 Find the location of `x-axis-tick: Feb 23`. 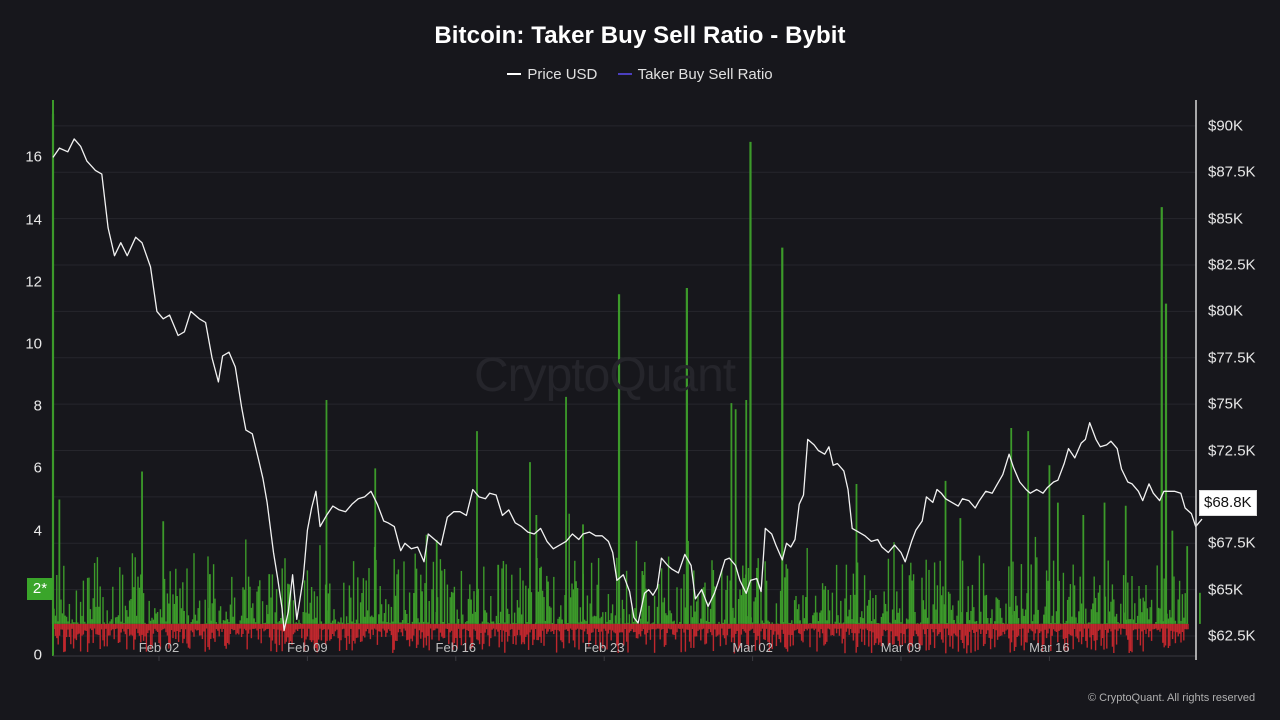

x-axis-tick: Feb 23 is located at coordinates (604, 647).